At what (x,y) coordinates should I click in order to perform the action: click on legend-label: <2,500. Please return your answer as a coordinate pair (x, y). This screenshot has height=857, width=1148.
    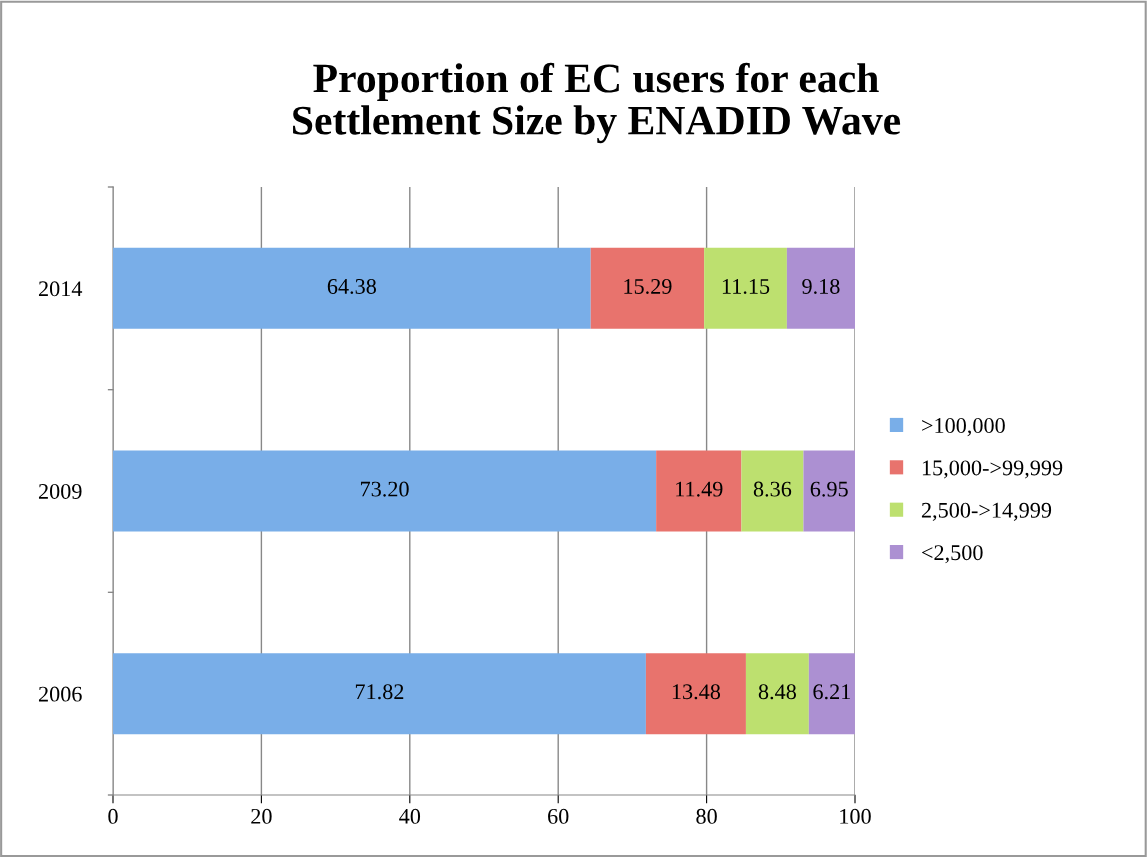
    Looking at the image, I should click on (952, 554).